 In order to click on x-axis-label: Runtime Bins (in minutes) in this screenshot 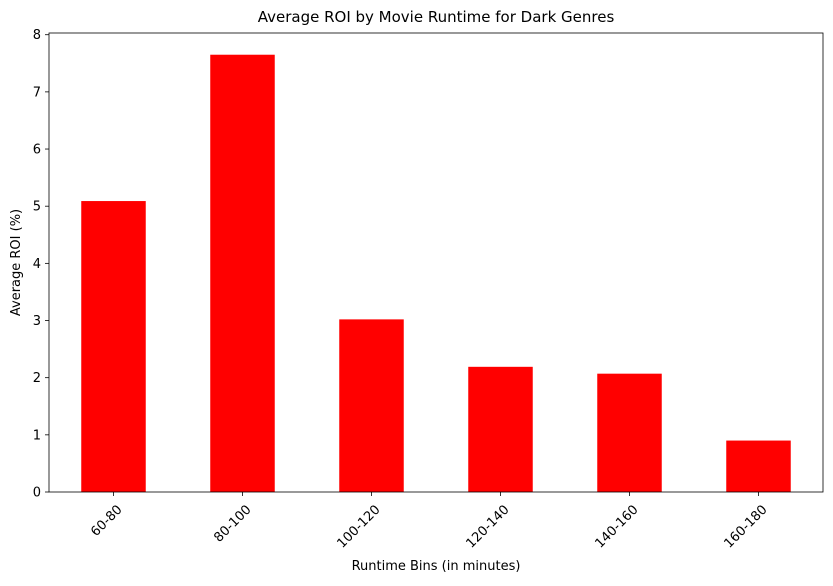, I will do `click(436, 566)`.